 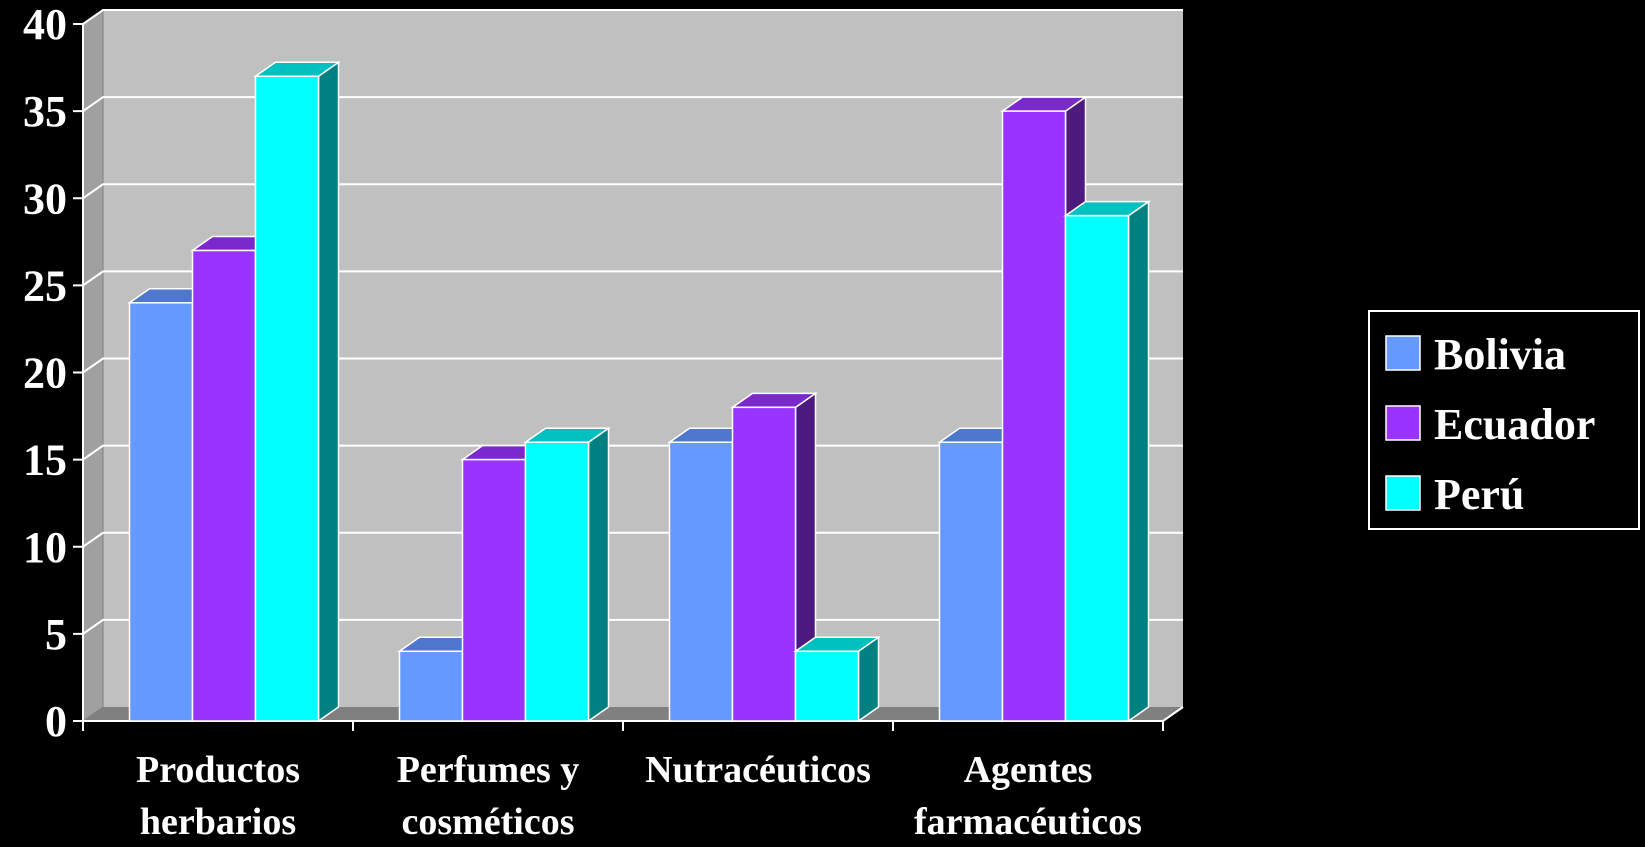 I want to click on y-tick-label: 10, so click(x=45, y=547).